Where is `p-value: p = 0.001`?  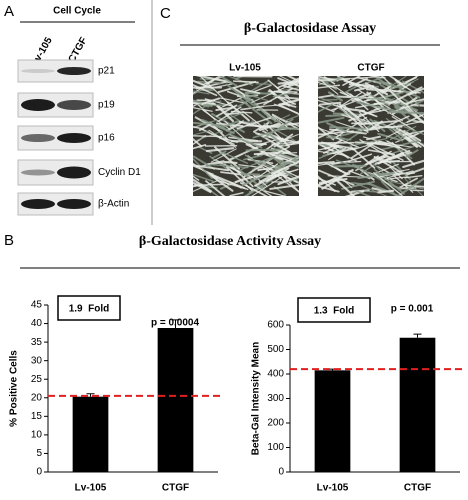
p-value: p = 0.001 is located at coordinates (412, 309).